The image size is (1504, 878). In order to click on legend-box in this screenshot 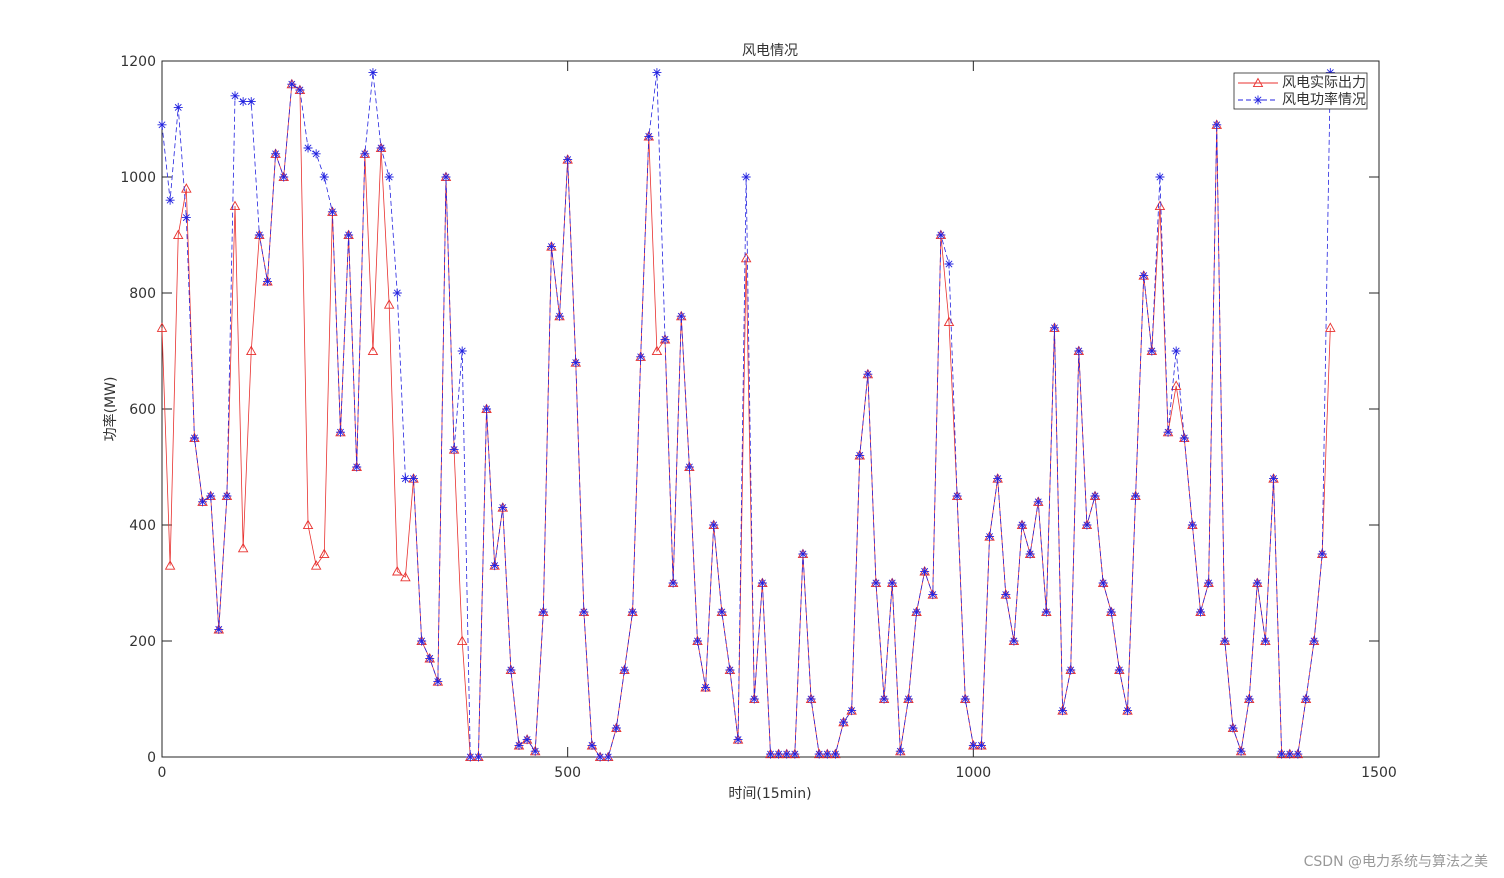, I will do `click(1300, 91)`.